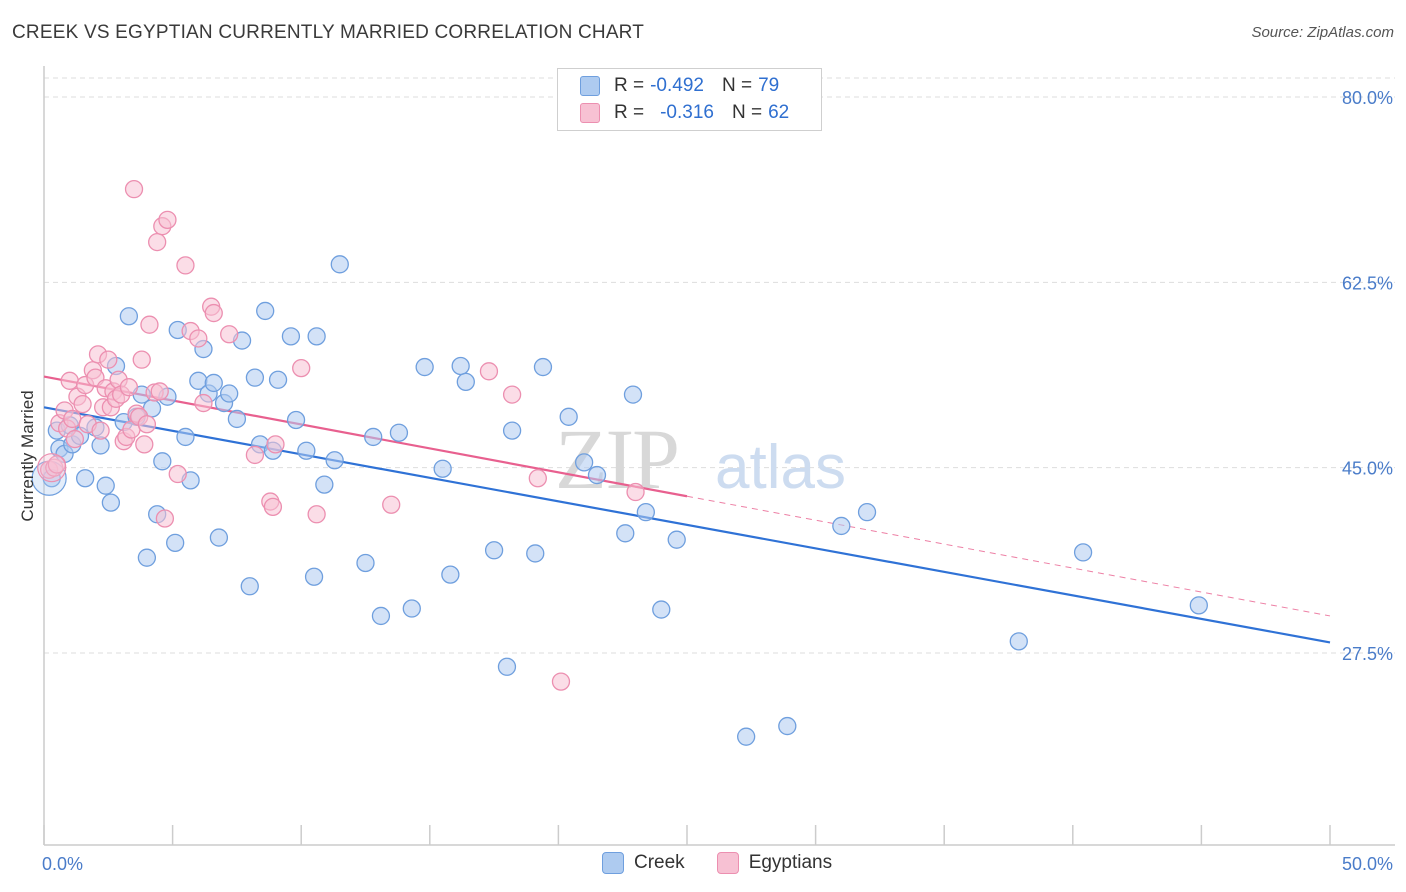 The height and width of the screenshot is (892, 1406). What do you see at coordinates (700, 459) in the screenshot?
I see `watermark: ZIP atlas` at bounding box center [700, 459].